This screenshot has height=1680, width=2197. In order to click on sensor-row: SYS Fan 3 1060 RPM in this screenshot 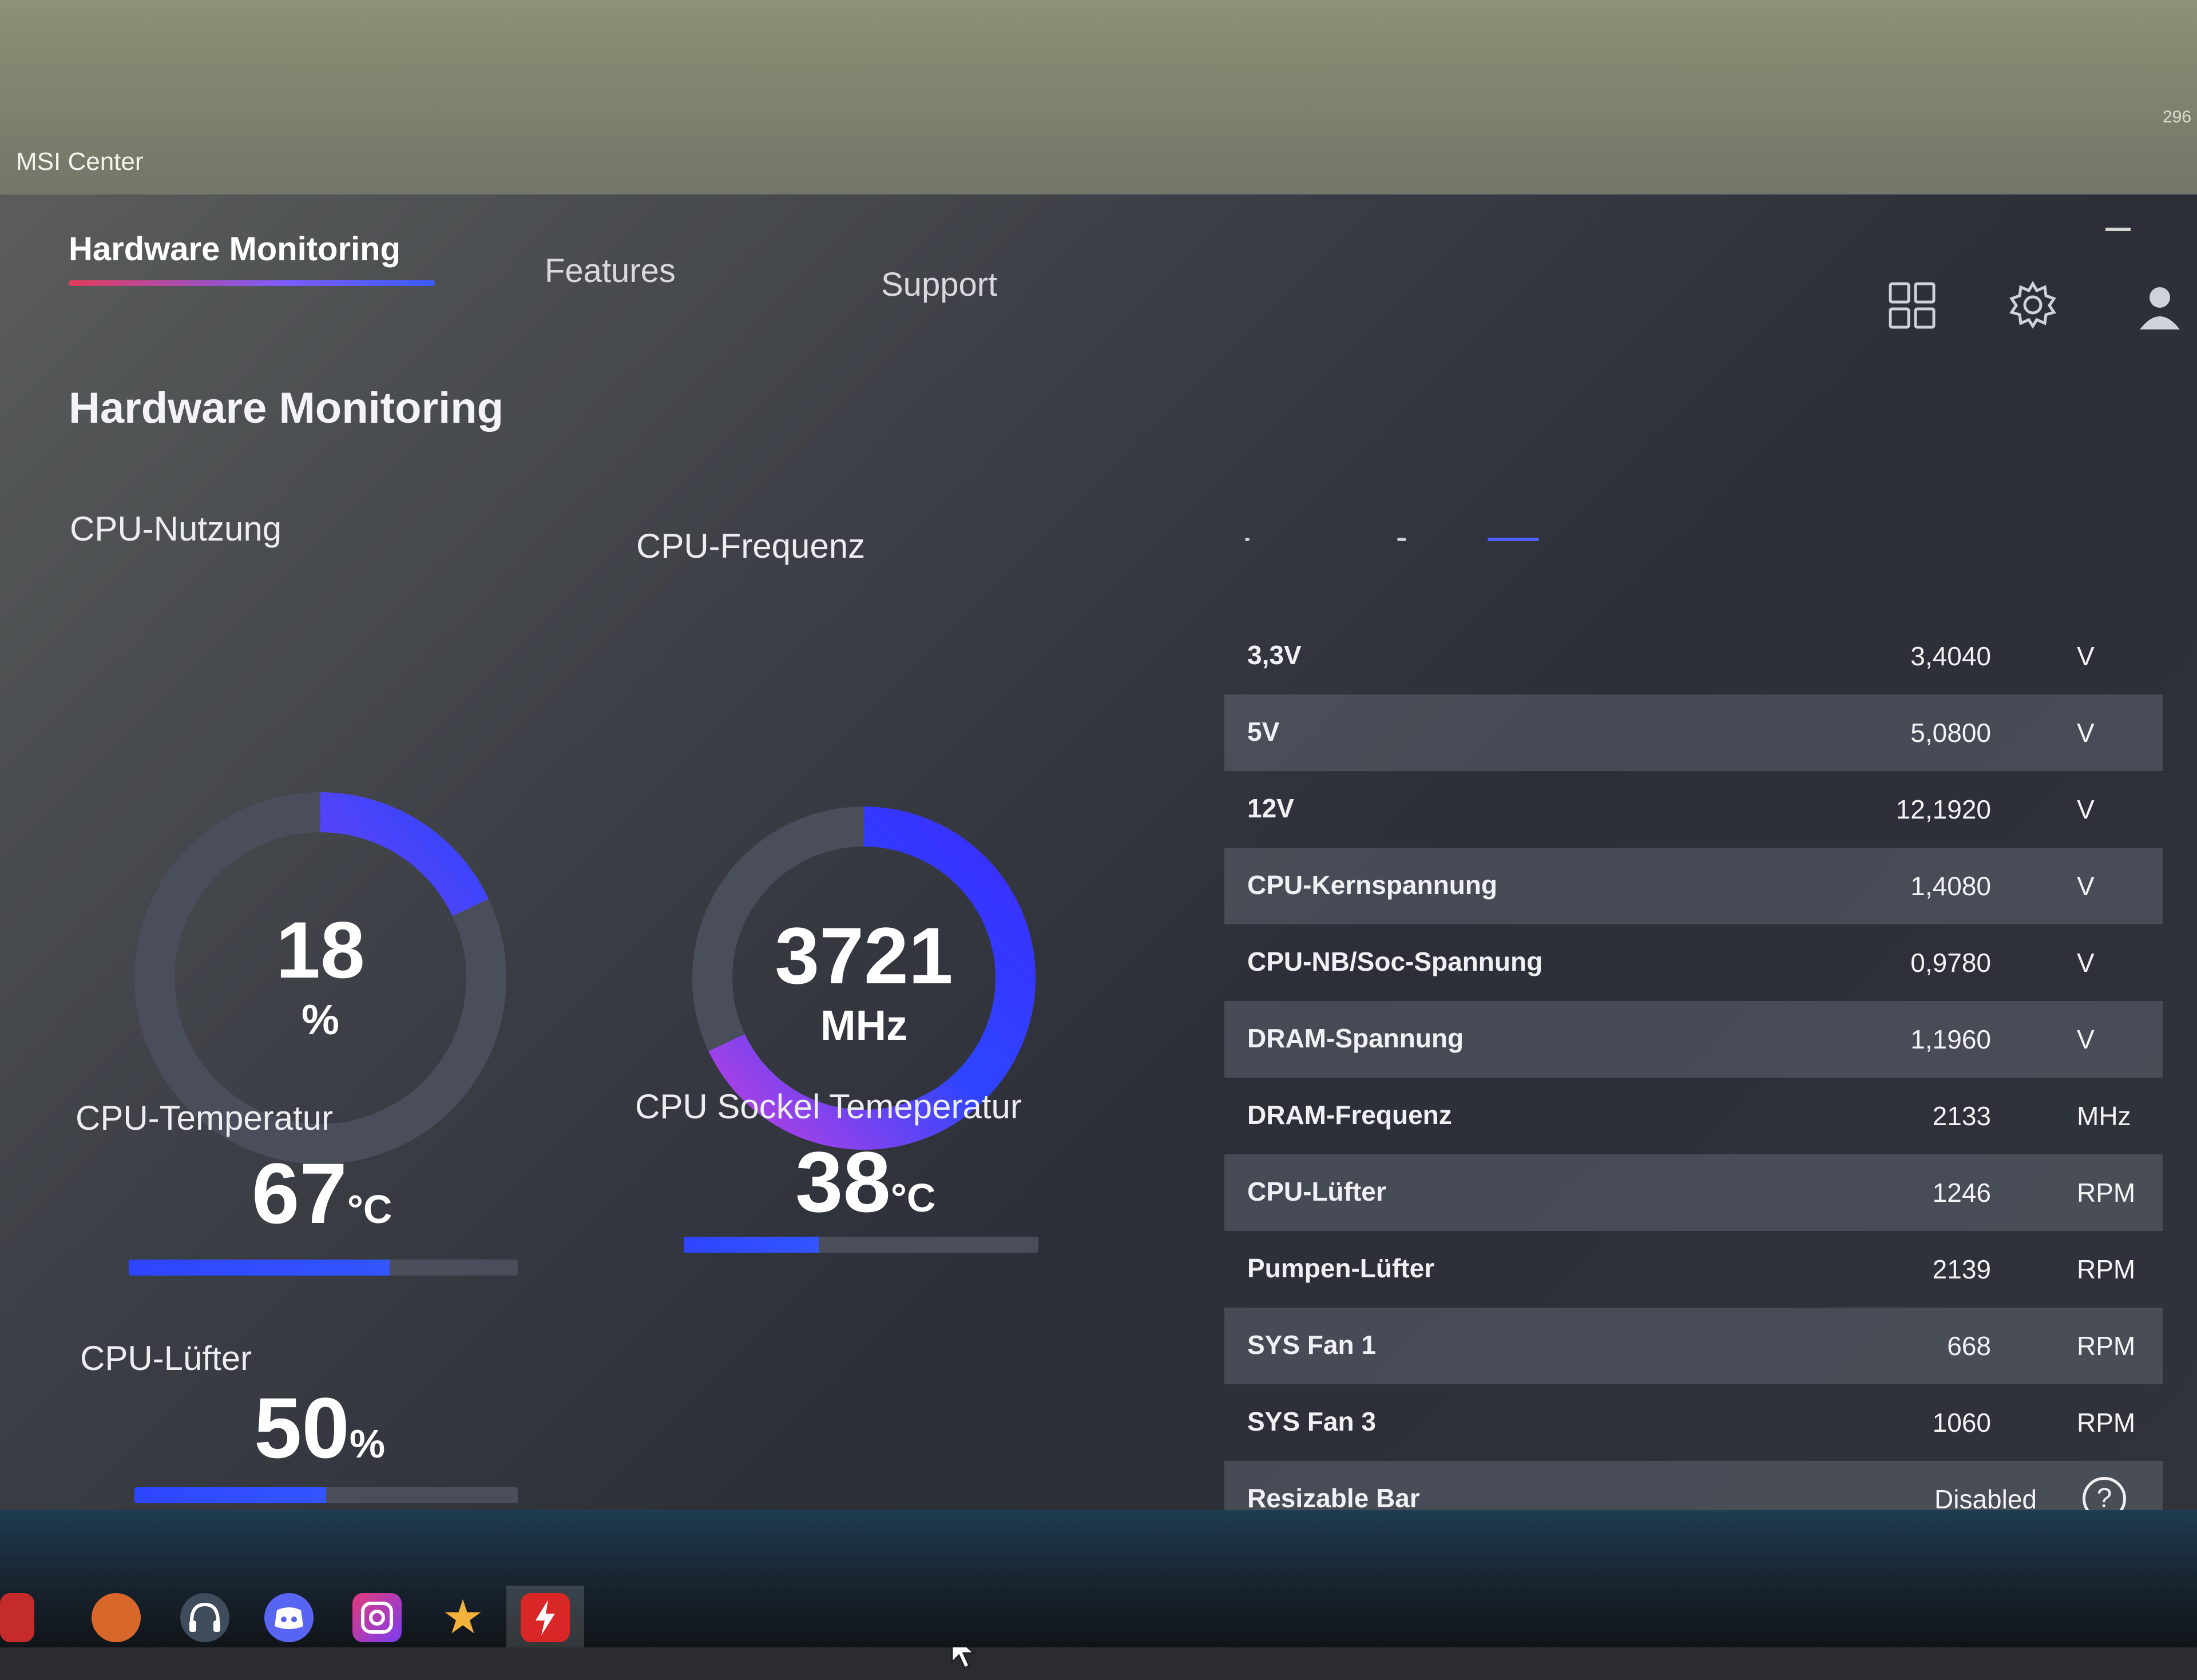, I will do `click(1693, 1423)`.